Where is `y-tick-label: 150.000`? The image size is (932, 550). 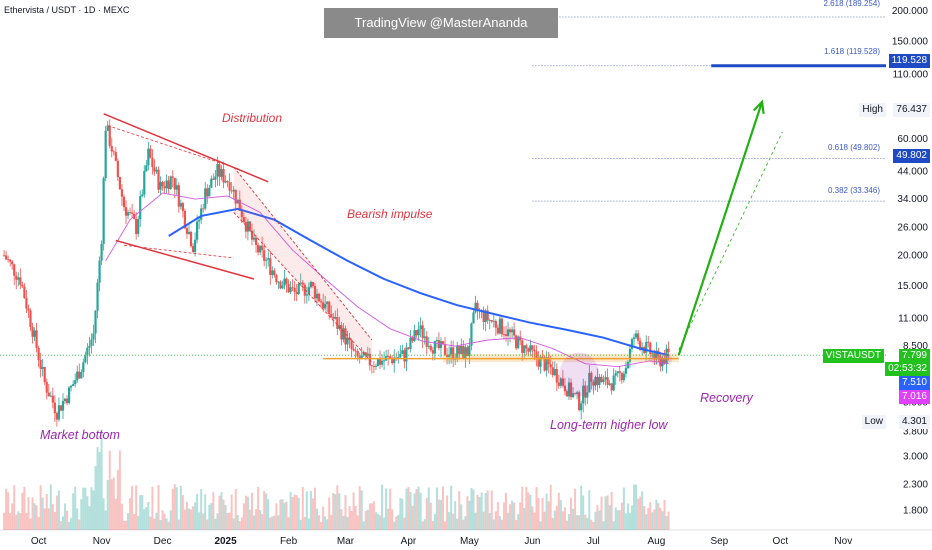
y-tick-label: 150.000 is located at coordinates (910, 42).